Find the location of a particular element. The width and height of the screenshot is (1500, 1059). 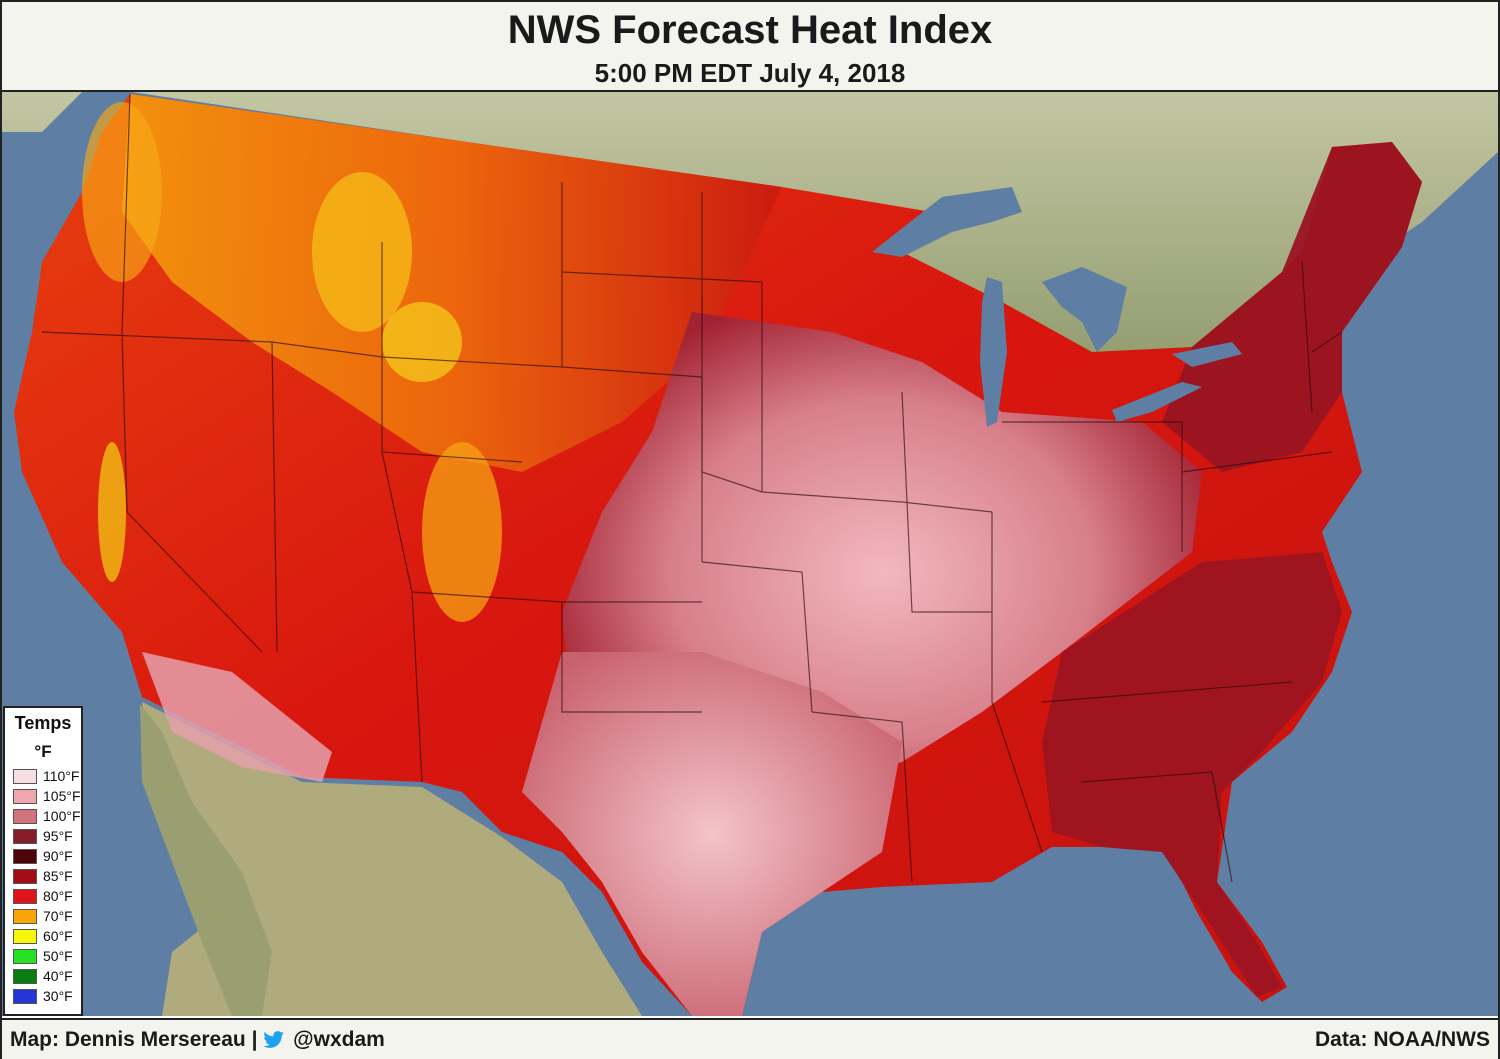

page-subtitle: 5:00 PM EDT July 4, 2018 is located at coordinates (750, 73).